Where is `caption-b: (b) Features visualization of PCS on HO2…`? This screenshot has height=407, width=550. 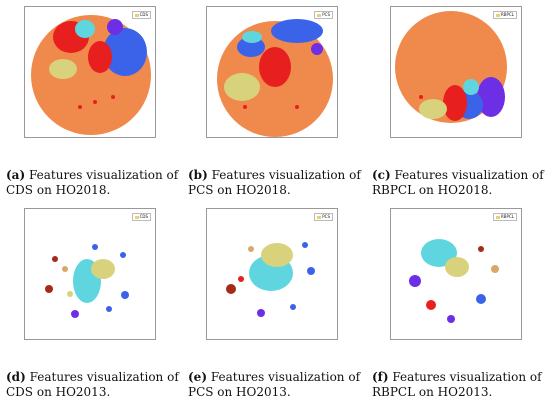 caption-b: (b) Features visualization of PCS on HO2… is located at coordinates (277, 183).